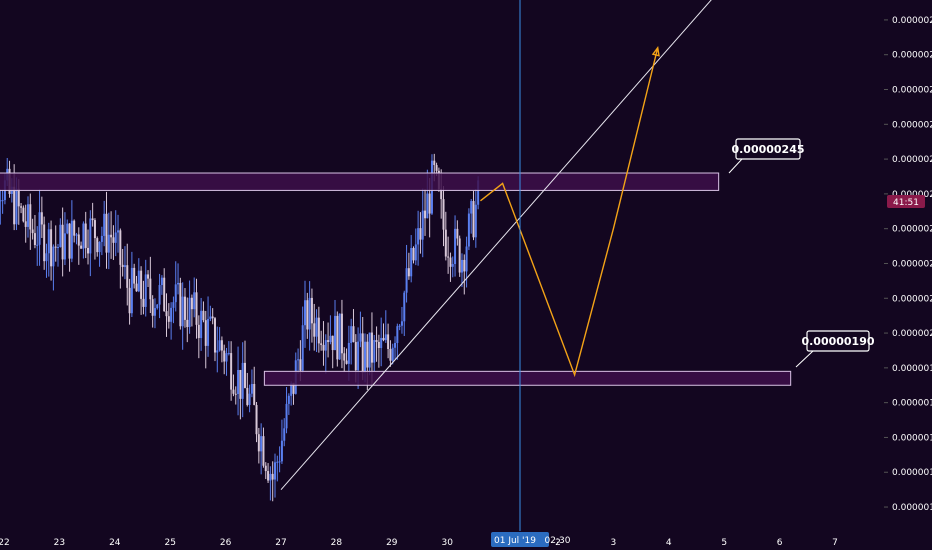 The width and height of the screenshot is (932, 550). What do you see at coordinates (447, 543) in the screenshot?
I see `x-tick-label: 30` at bounding box center [447, 543].